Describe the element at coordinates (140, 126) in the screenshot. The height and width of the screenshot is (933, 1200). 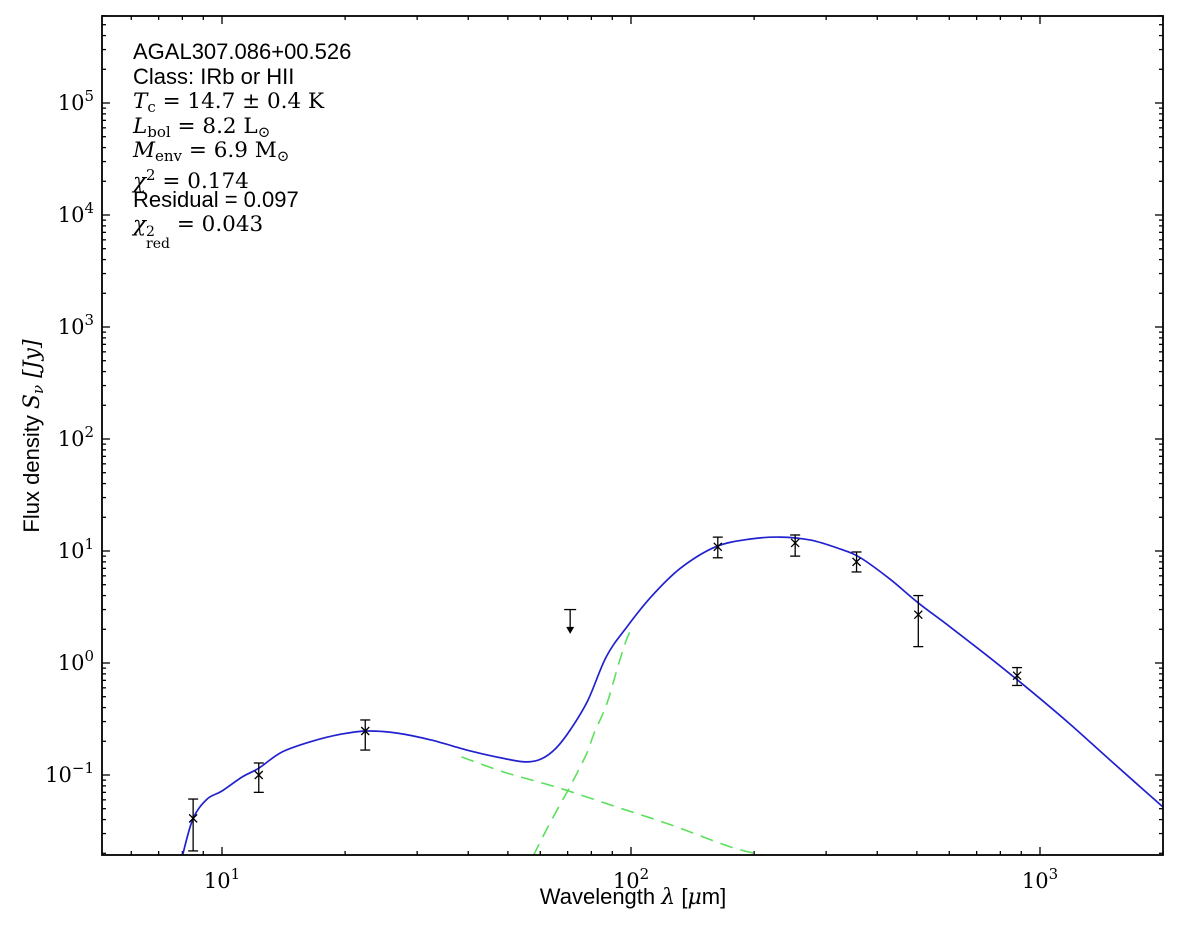
I see `text-segment: L` at that location.